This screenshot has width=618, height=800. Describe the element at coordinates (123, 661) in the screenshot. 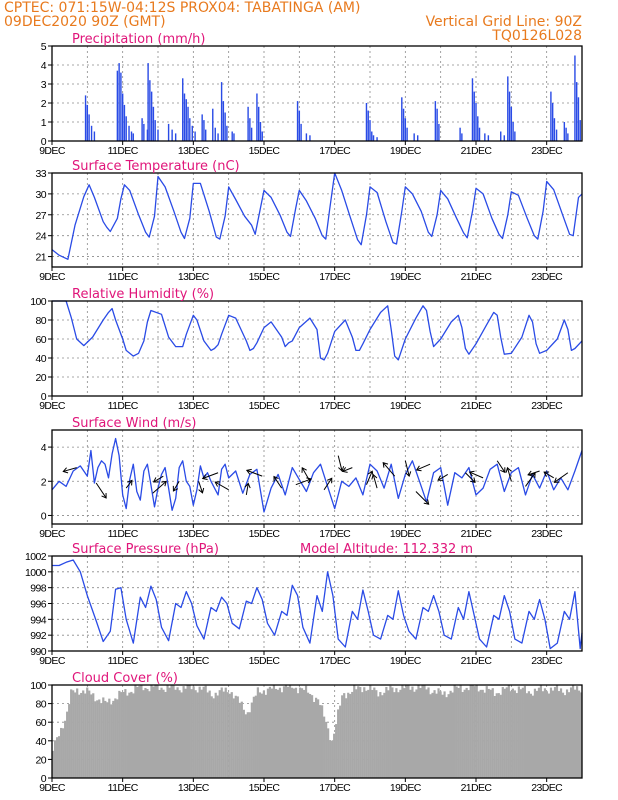

I see `x-tick-label: 11DEC` at that location.